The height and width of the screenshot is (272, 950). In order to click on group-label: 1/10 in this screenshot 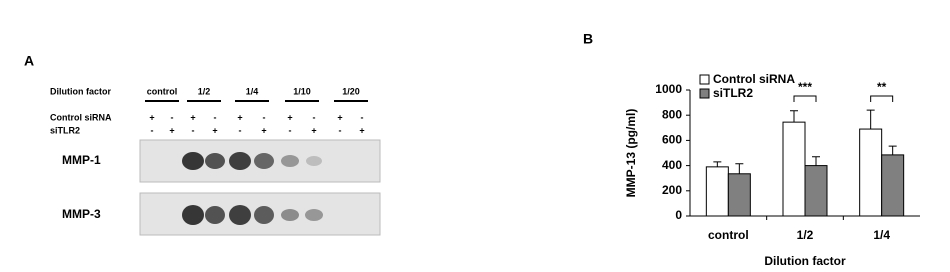, I will do `click(302, 91)`.